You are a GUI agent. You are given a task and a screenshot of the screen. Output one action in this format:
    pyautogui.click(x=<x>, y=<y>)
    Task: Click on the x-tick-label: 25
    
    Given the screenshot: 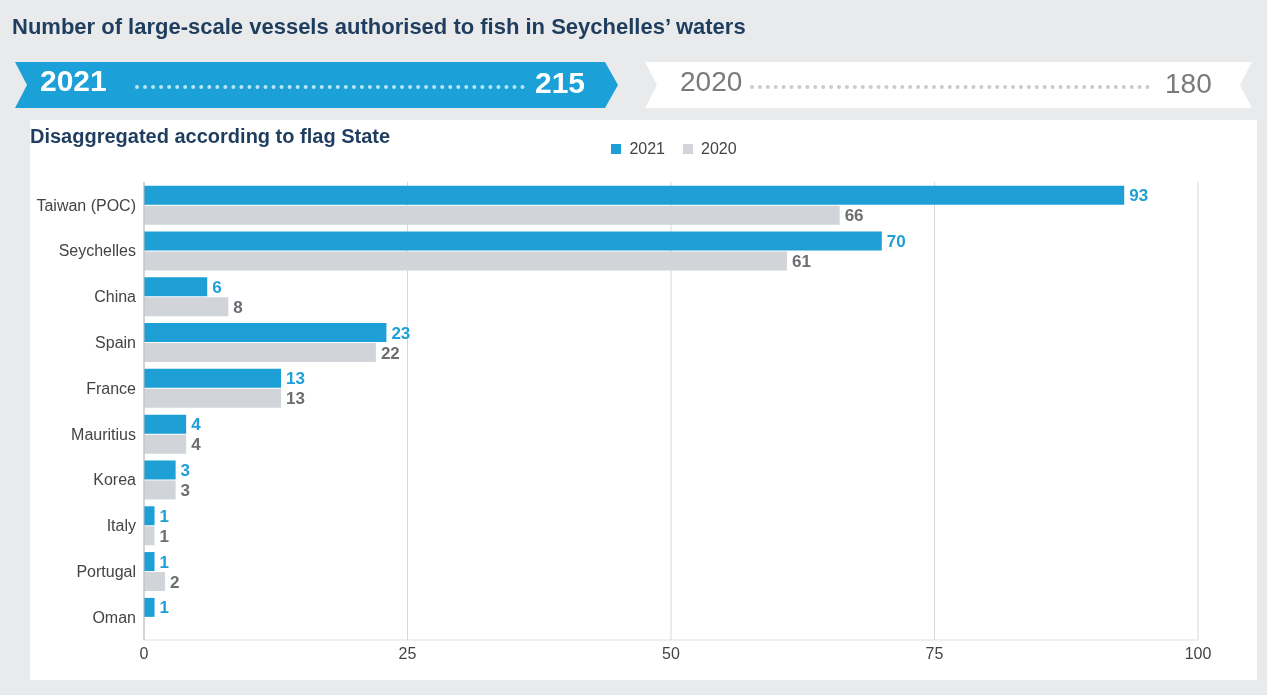 What is the action you would take?
    pyautogui.click(x=407, y=654)
    